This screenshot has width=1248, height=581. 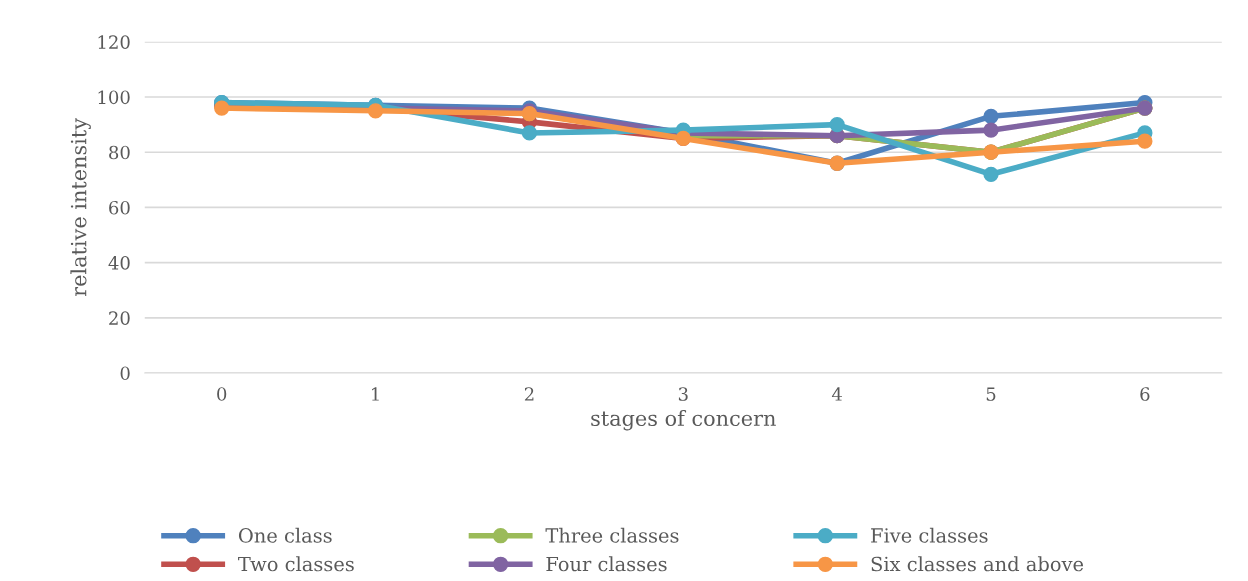 What do you see at coordinates (977, 564) in the screenshot?
I see `legend-label: Six classes and above` at bounding box center [977, 564].